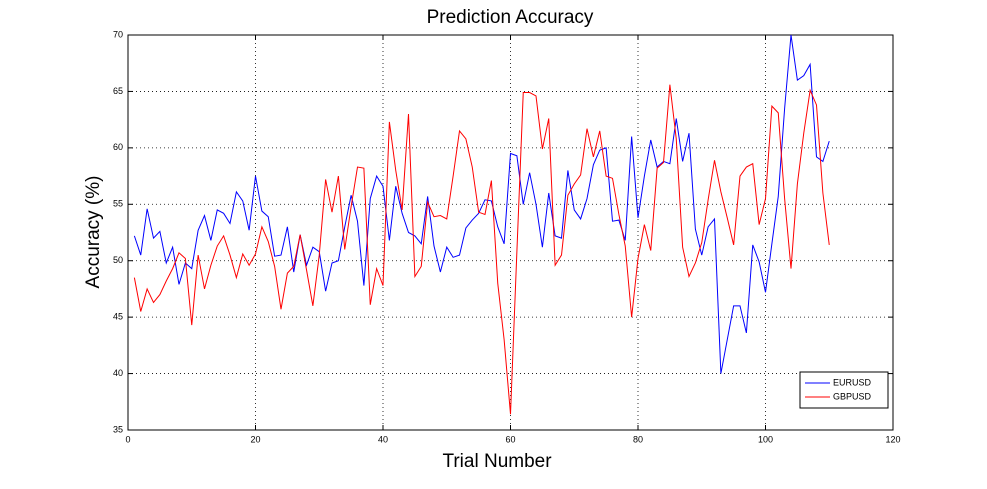  Describe the element at coordinates (118, 204) in the screenshot. I see `y-tick-label: 55` at that location.